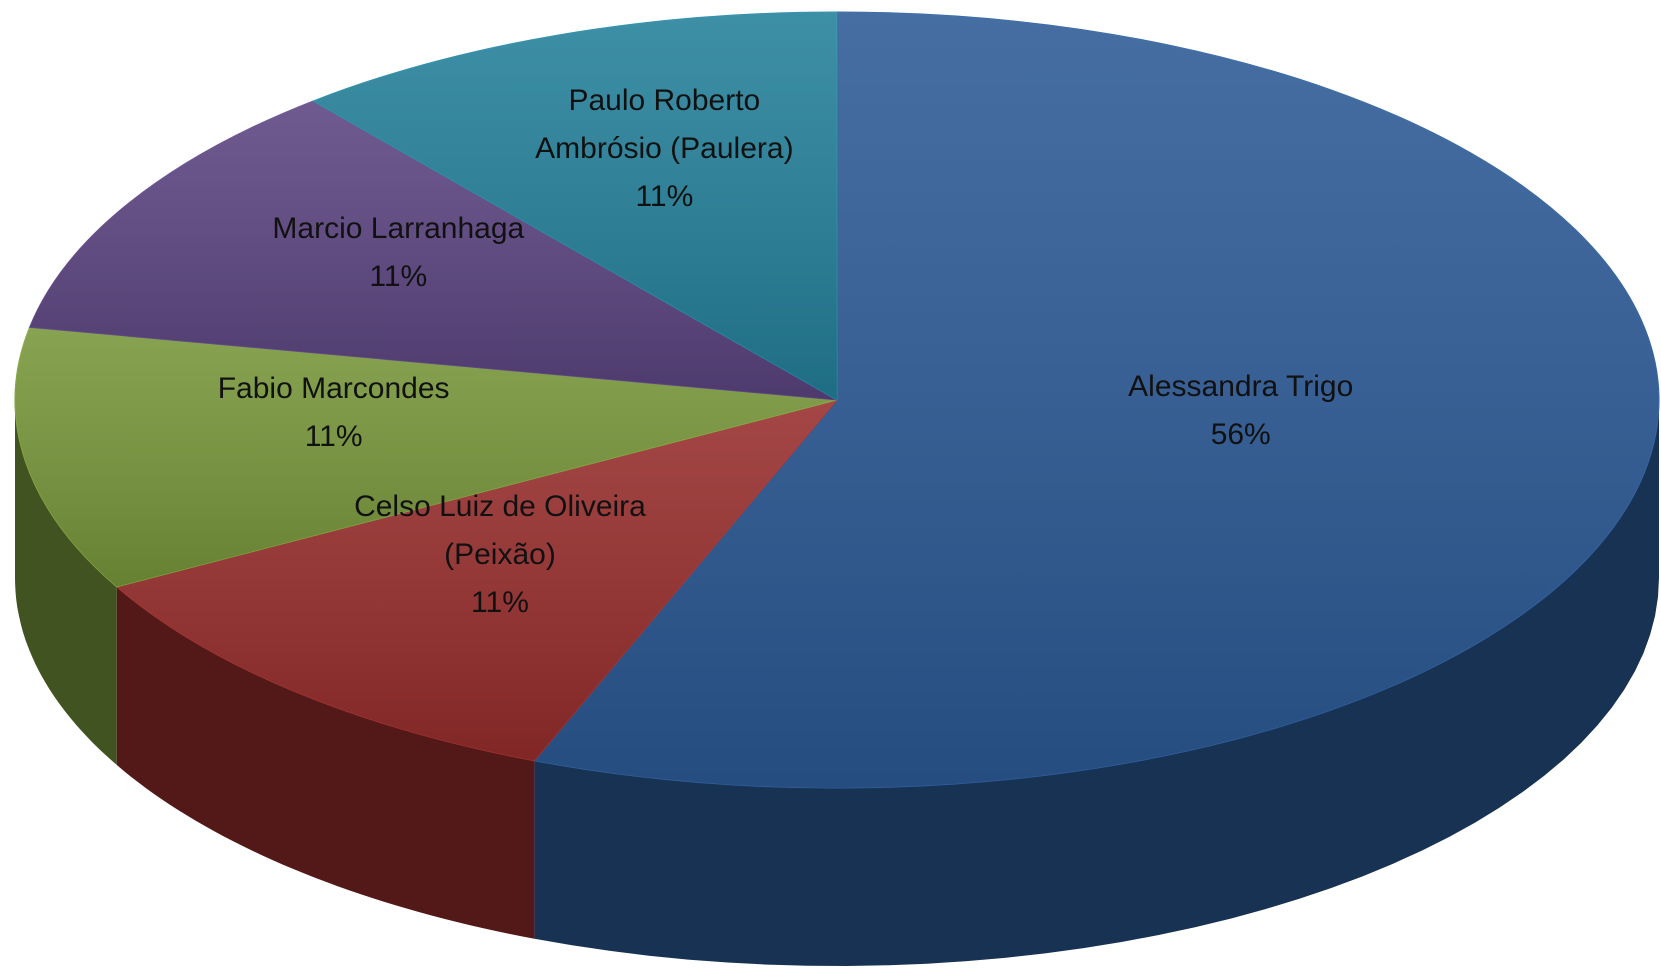  What do you see at coordinates (664, 124) in the screenshot?
I see `category-label: Paulo Roberto Ambrósio (Paulera)` at bounding box center [664, 124].